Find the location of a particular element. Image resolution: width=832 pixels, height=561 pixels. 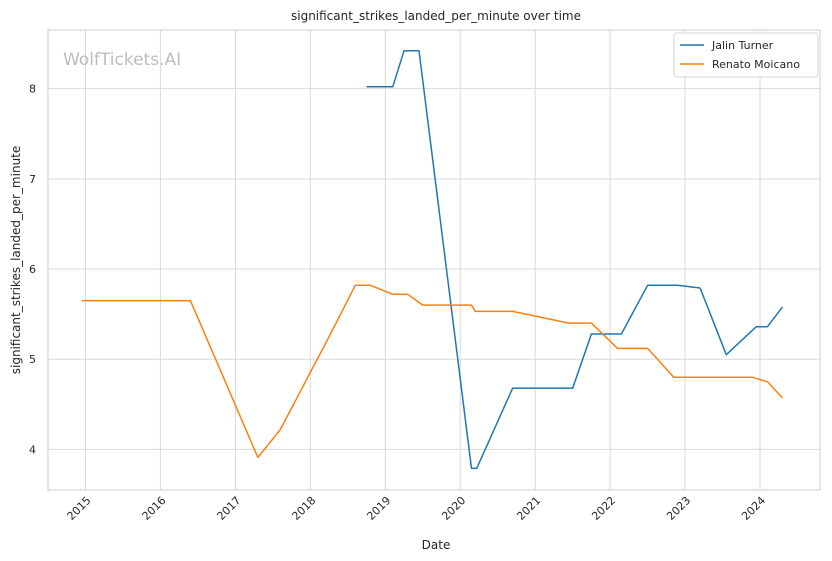

legend: Jalin Turner Renato Moicano is located at coordinates (746, 55).